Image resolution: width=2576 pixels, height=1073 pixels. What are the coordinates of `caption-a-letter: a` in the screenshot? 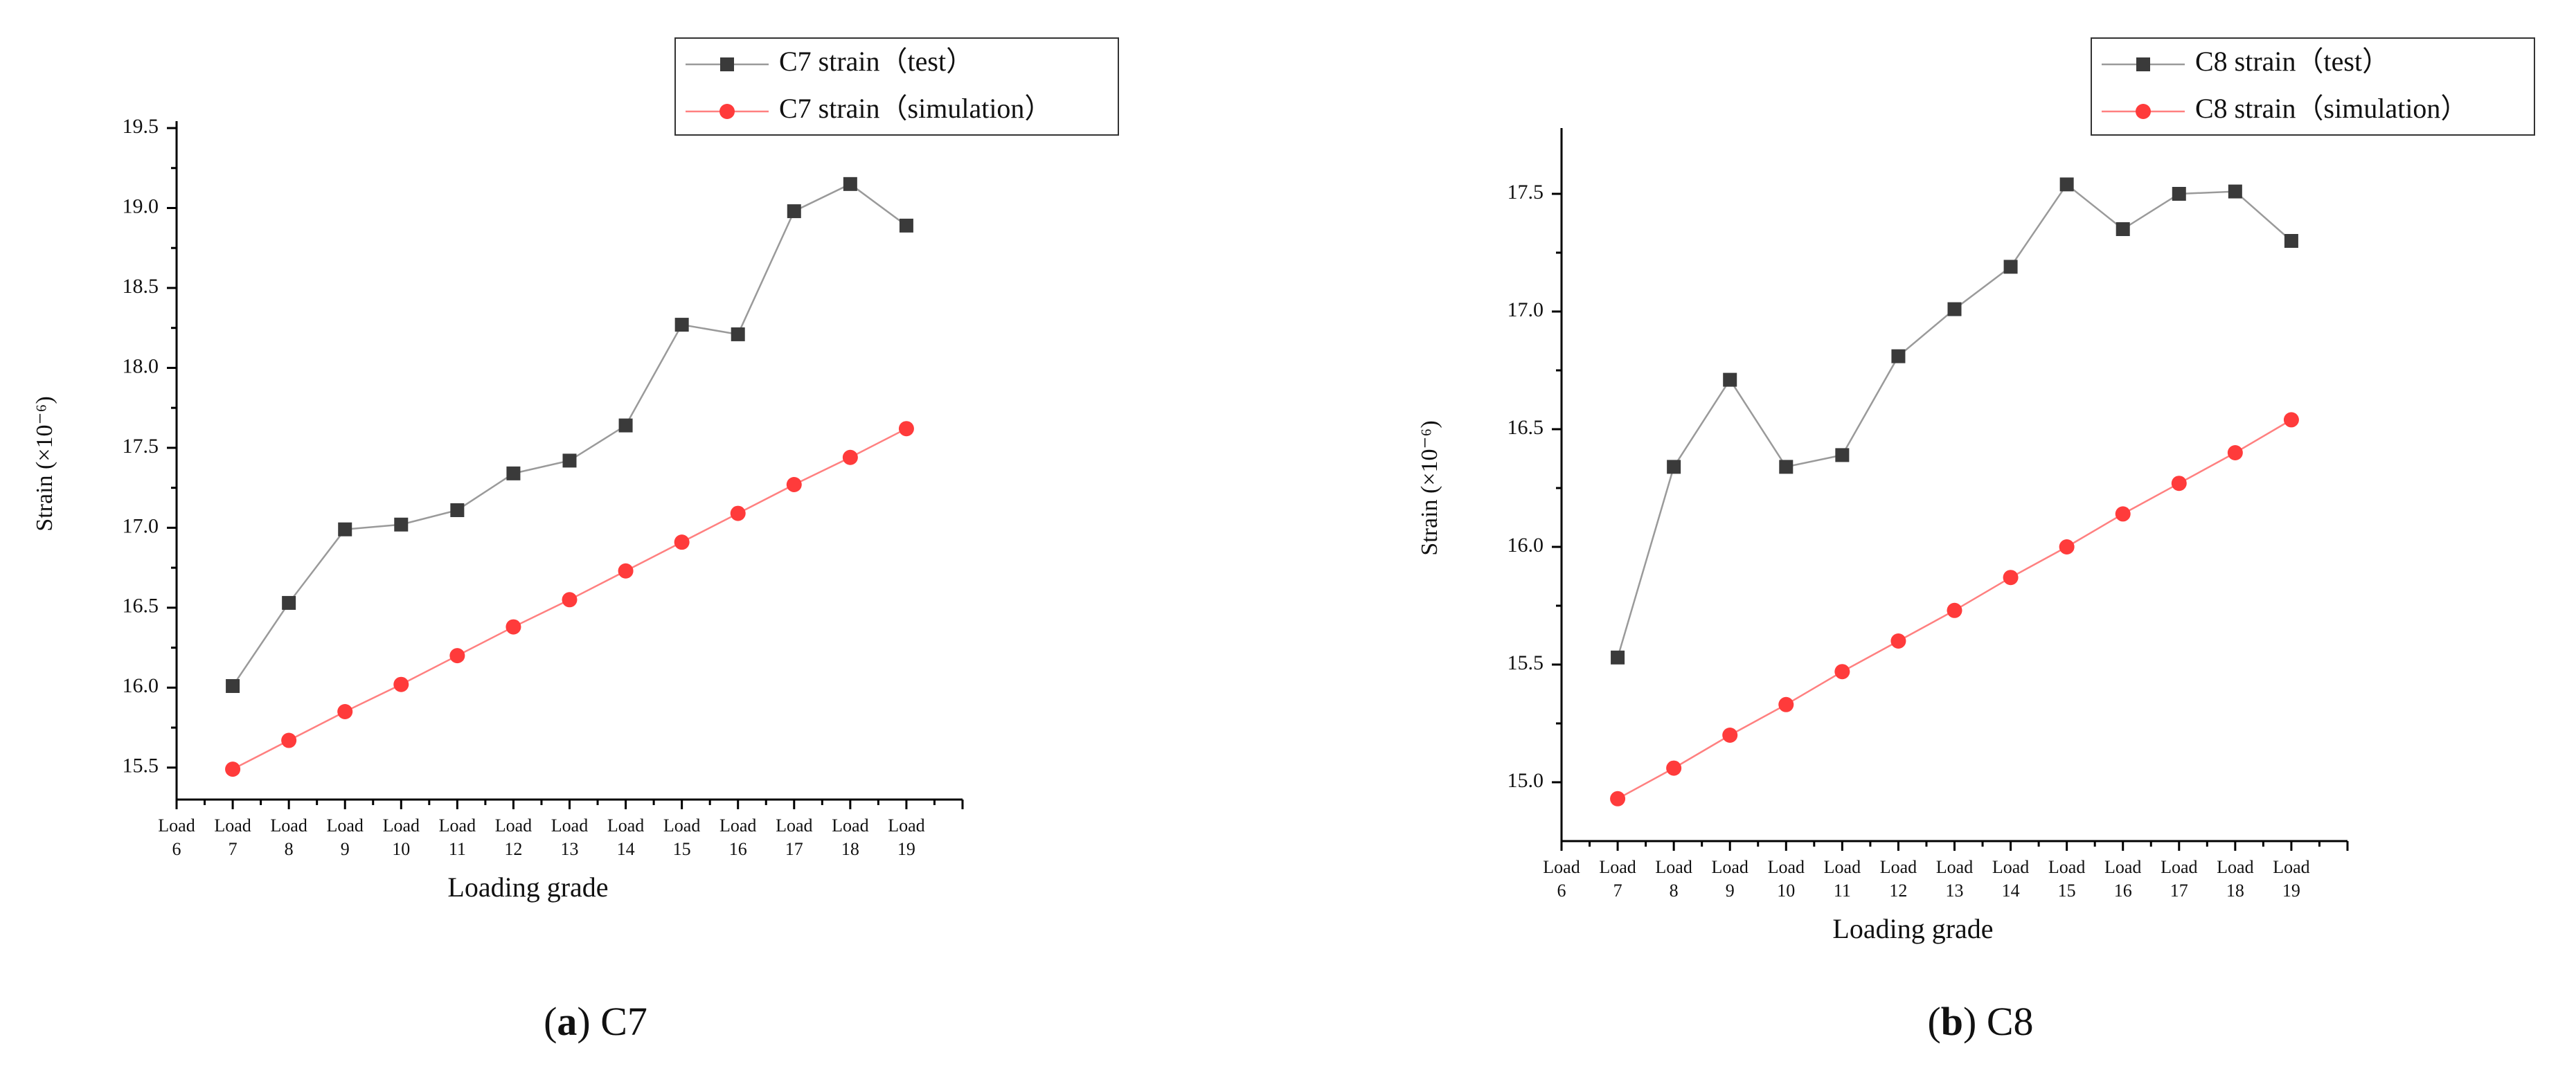 It's located at (567, 1021).